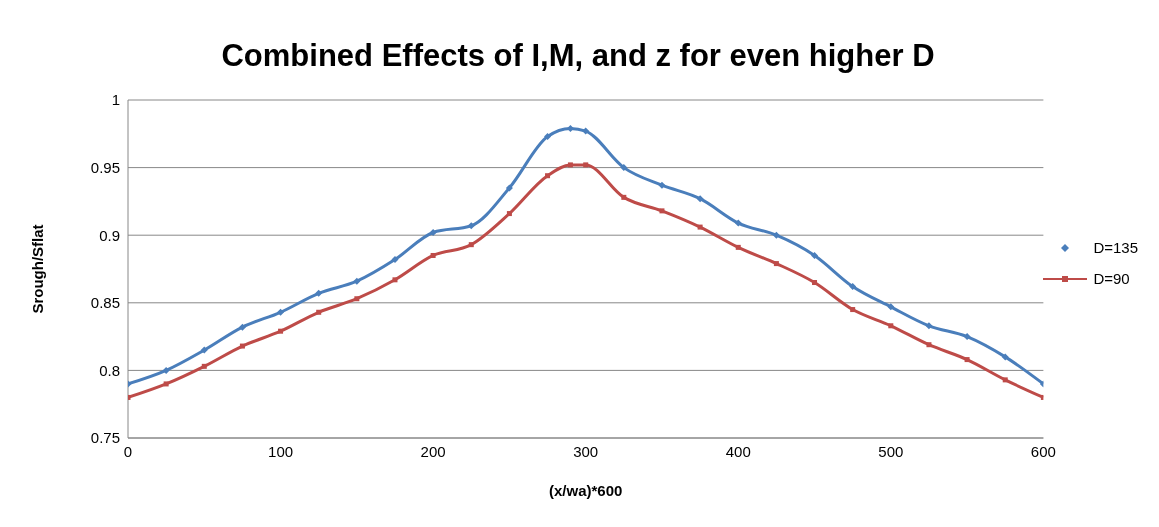 This screenshot has height=527, width=1159. What do you see at coordinates (1043, 451) in the screenshot?
I see `x-tick-label: 600` at bounding box center [1043, 451].